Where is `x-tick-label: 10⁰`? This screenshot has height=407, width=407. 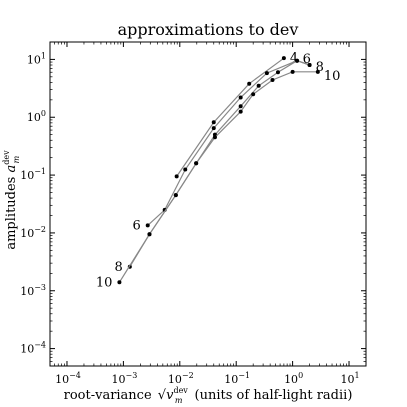
x-tick-label: 10⁰ is located at coordinates (293, 378).